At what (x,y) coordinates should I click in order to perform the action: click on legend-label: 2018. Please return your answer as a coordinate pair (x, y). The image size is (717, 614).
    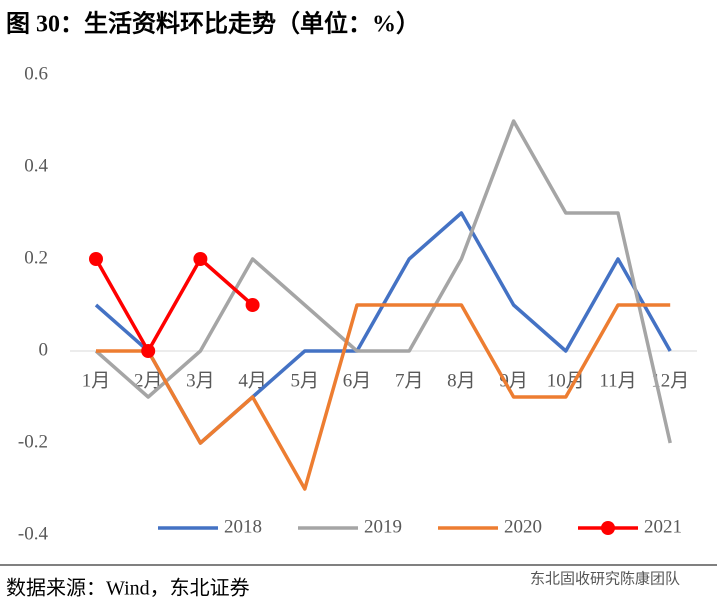
    Looking at the image, I should click on (243, 526).